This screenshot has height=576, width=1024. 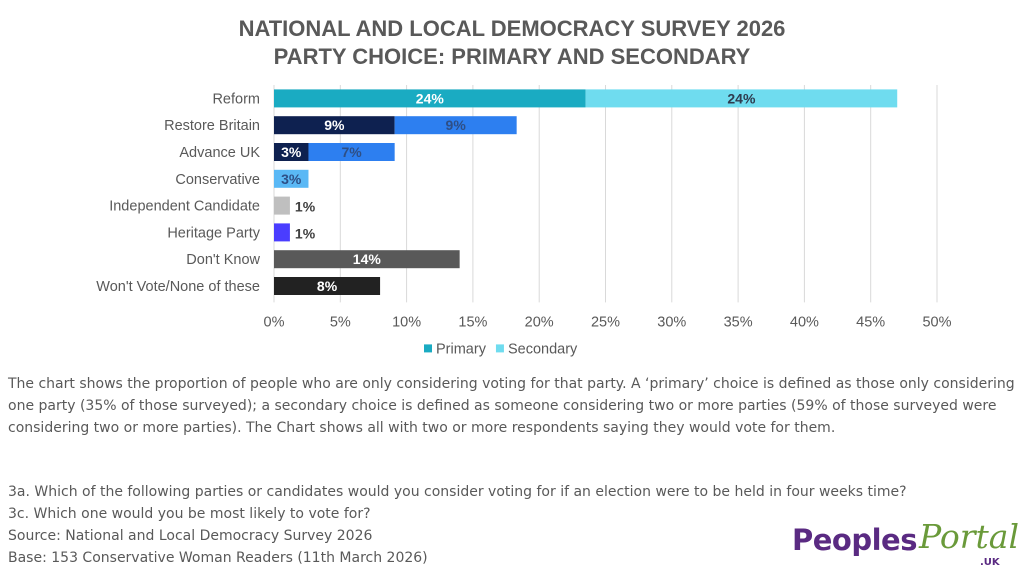 I want to click on x-tick-label: 0%, so click(x=274, y=322).